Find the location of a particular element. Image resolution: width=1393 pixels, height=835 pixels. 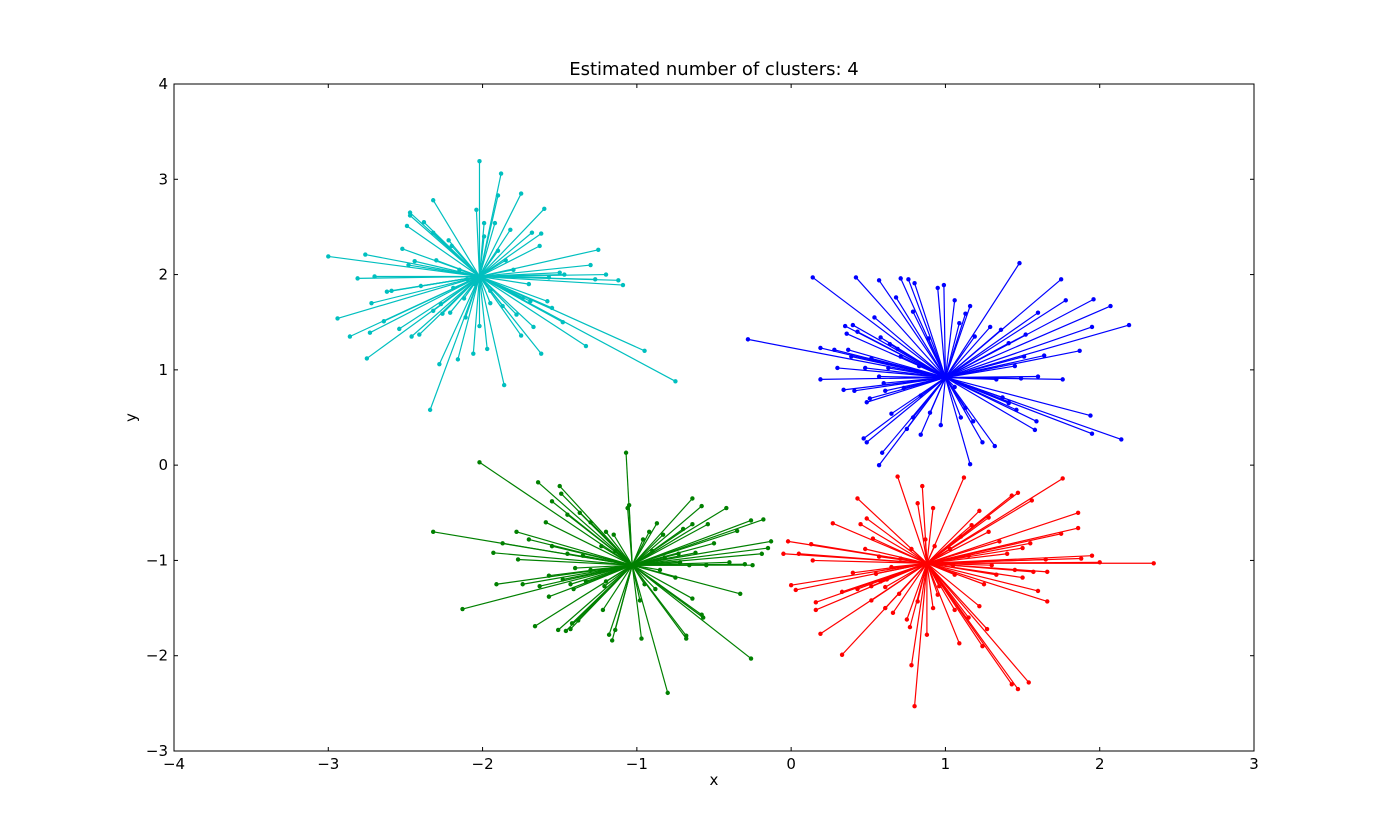

y-axis-label: y is located at coordinates (131, 417).